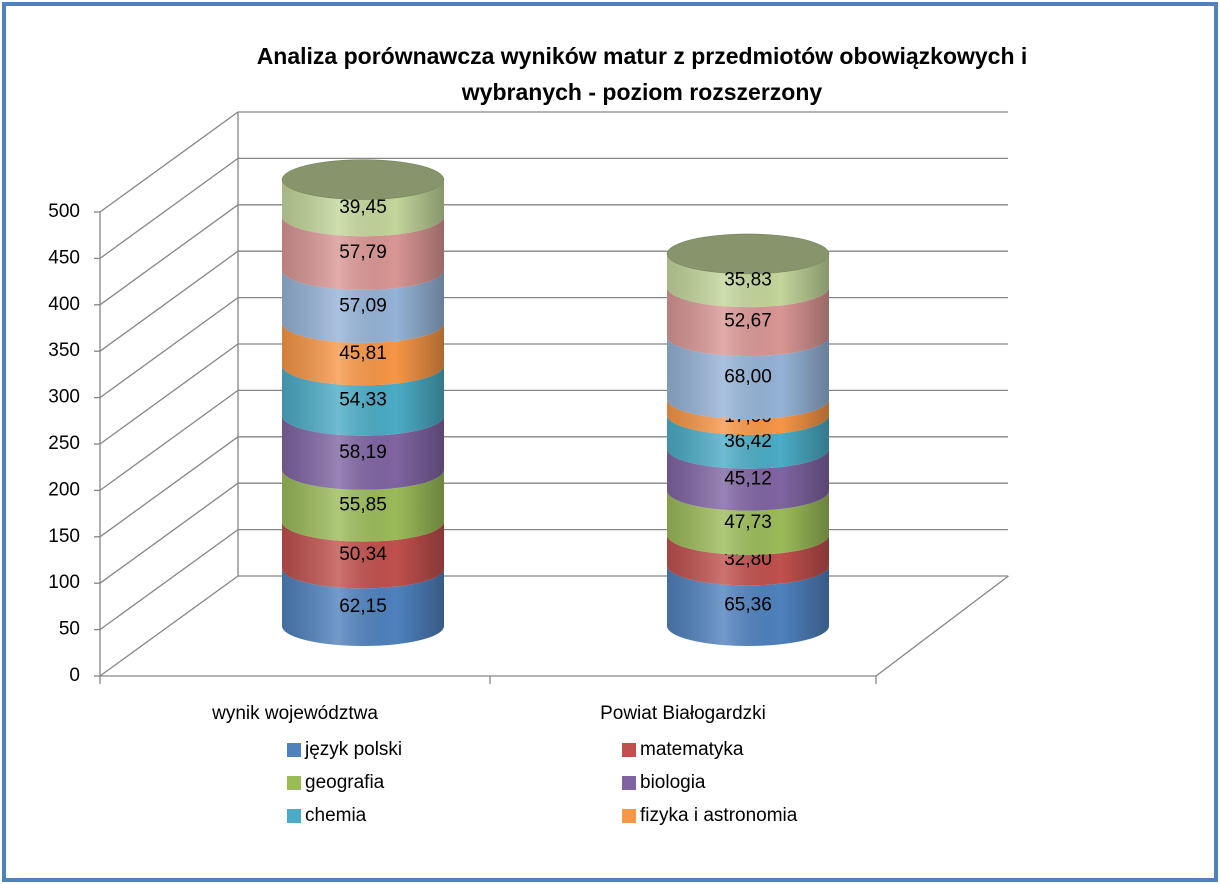  I want to click on y-tick-label: 400, so click(64, 304).